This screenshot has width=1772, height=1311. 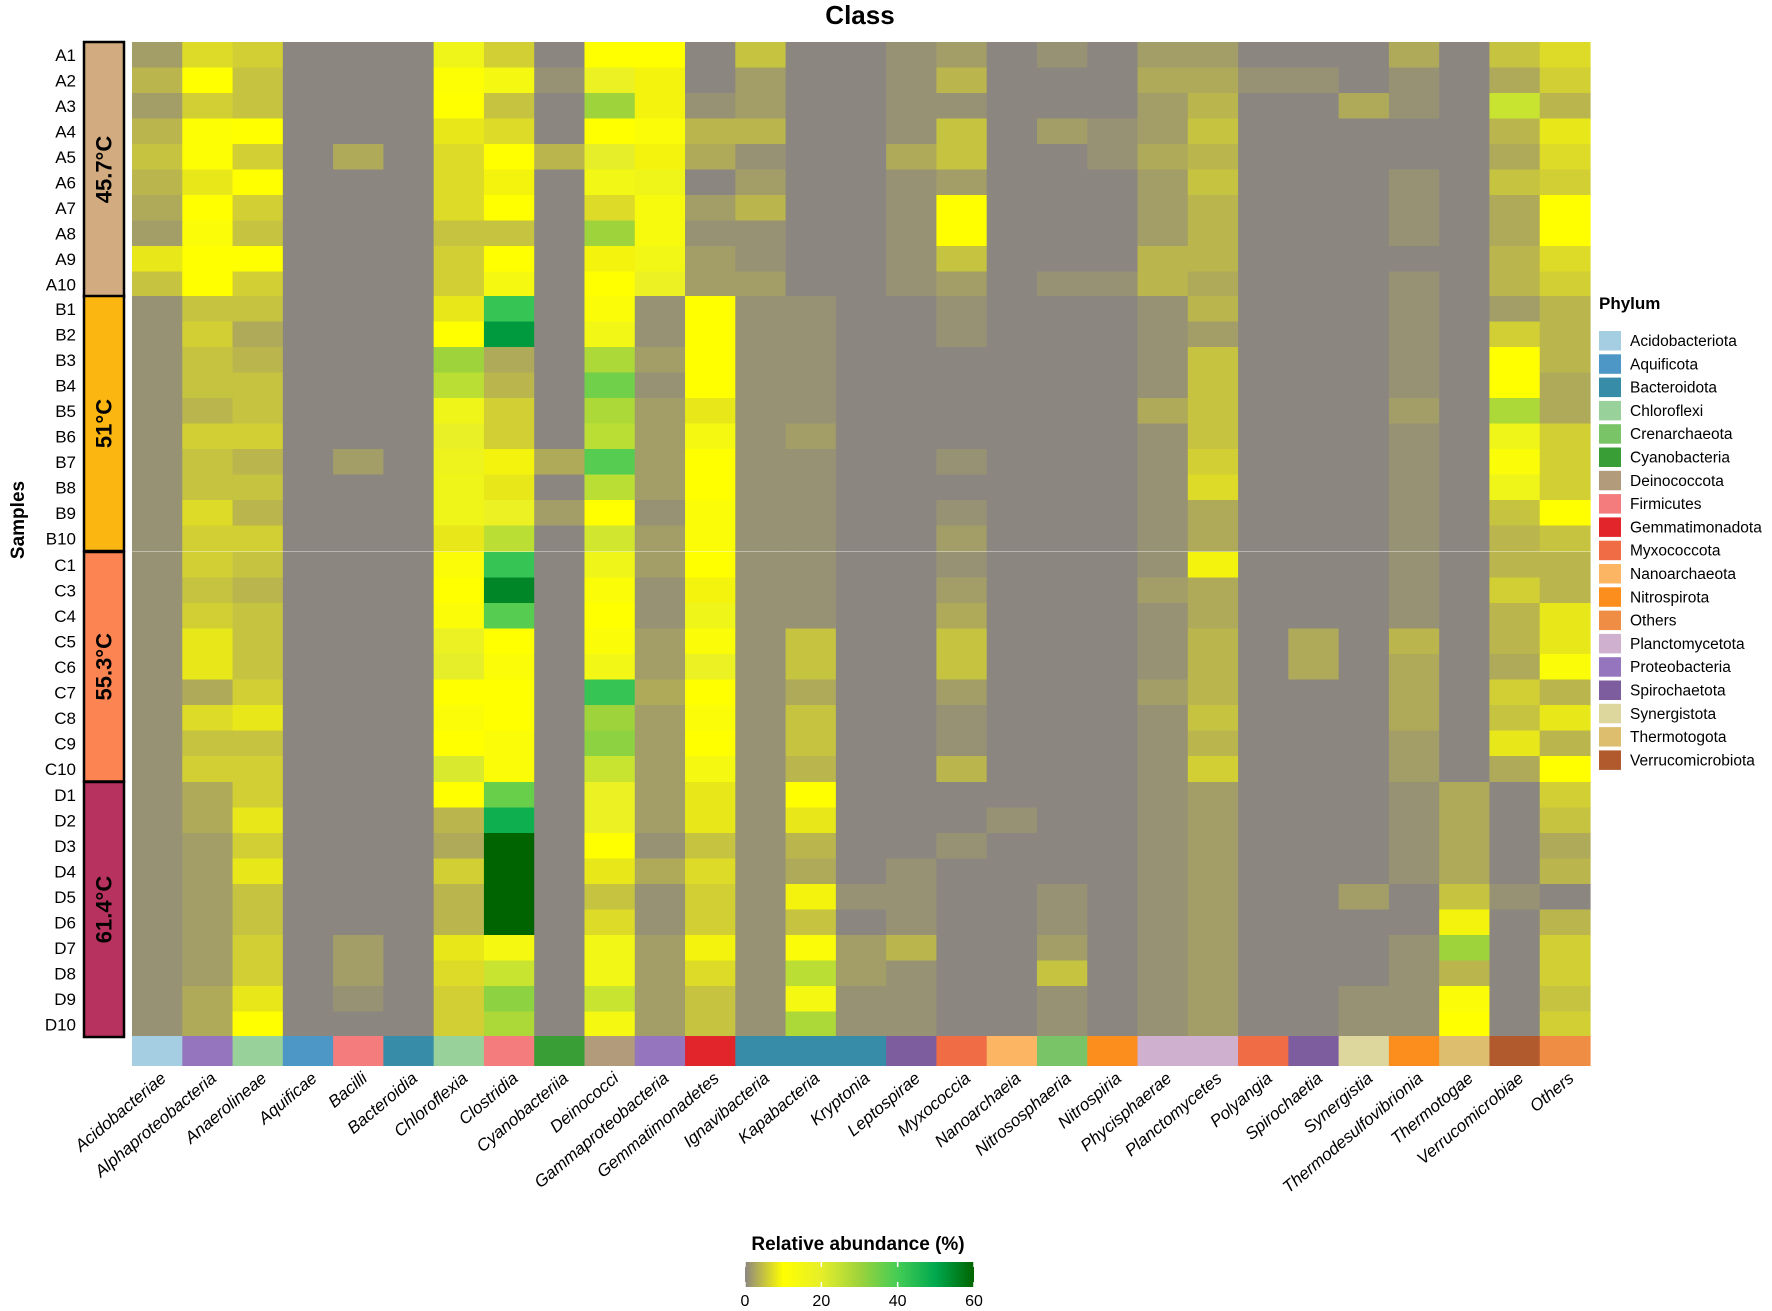 What do you see at coordinates (65, 233) in the screenshot?
I see `row-label: A8` at bounding box center [65, 233].